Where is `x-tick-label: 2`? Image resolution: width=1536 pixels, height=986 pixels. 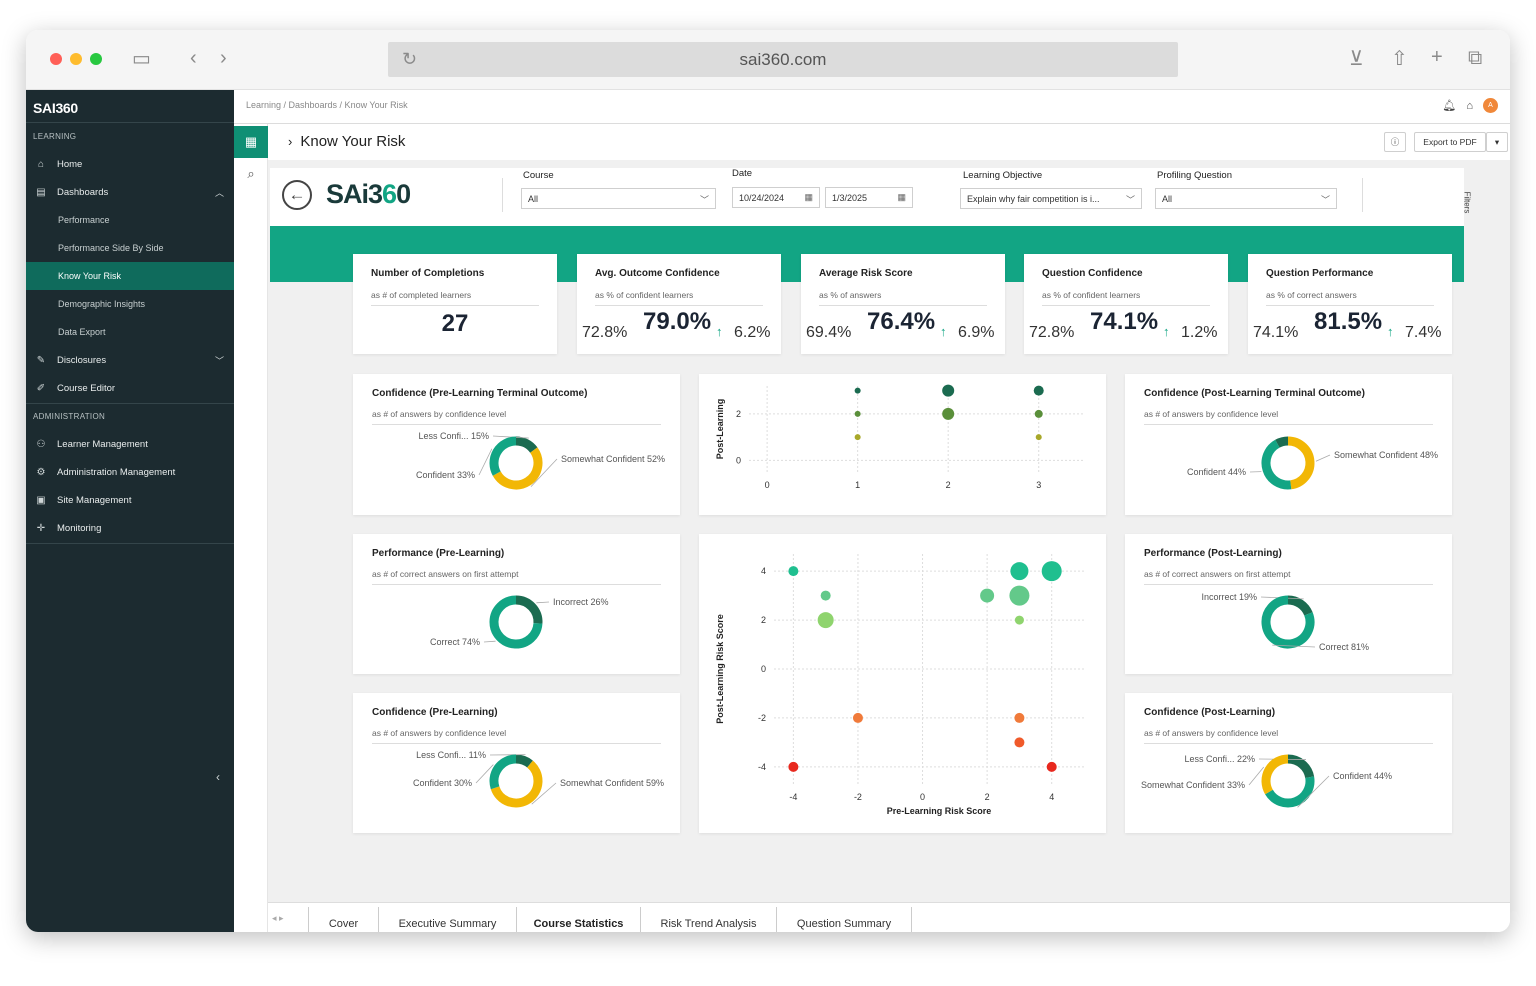 x-tick-label: 2 is located at coordinates (948, 485).